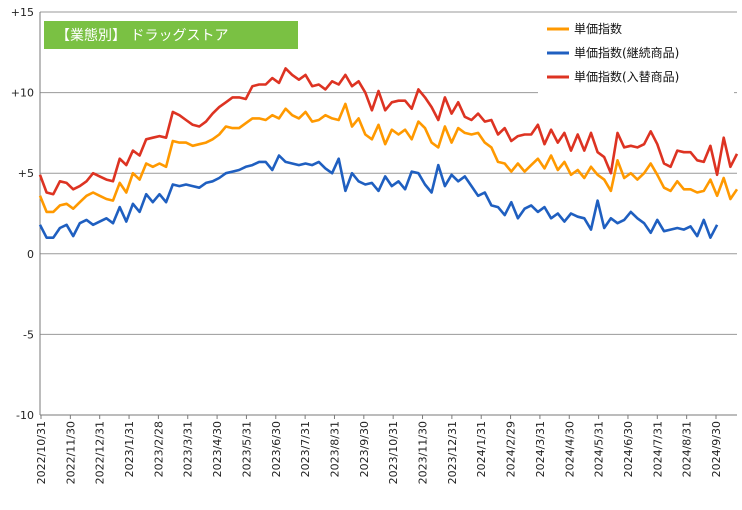  I want to click on legend-label: 単価指数(入替商品), so click(626, 76).